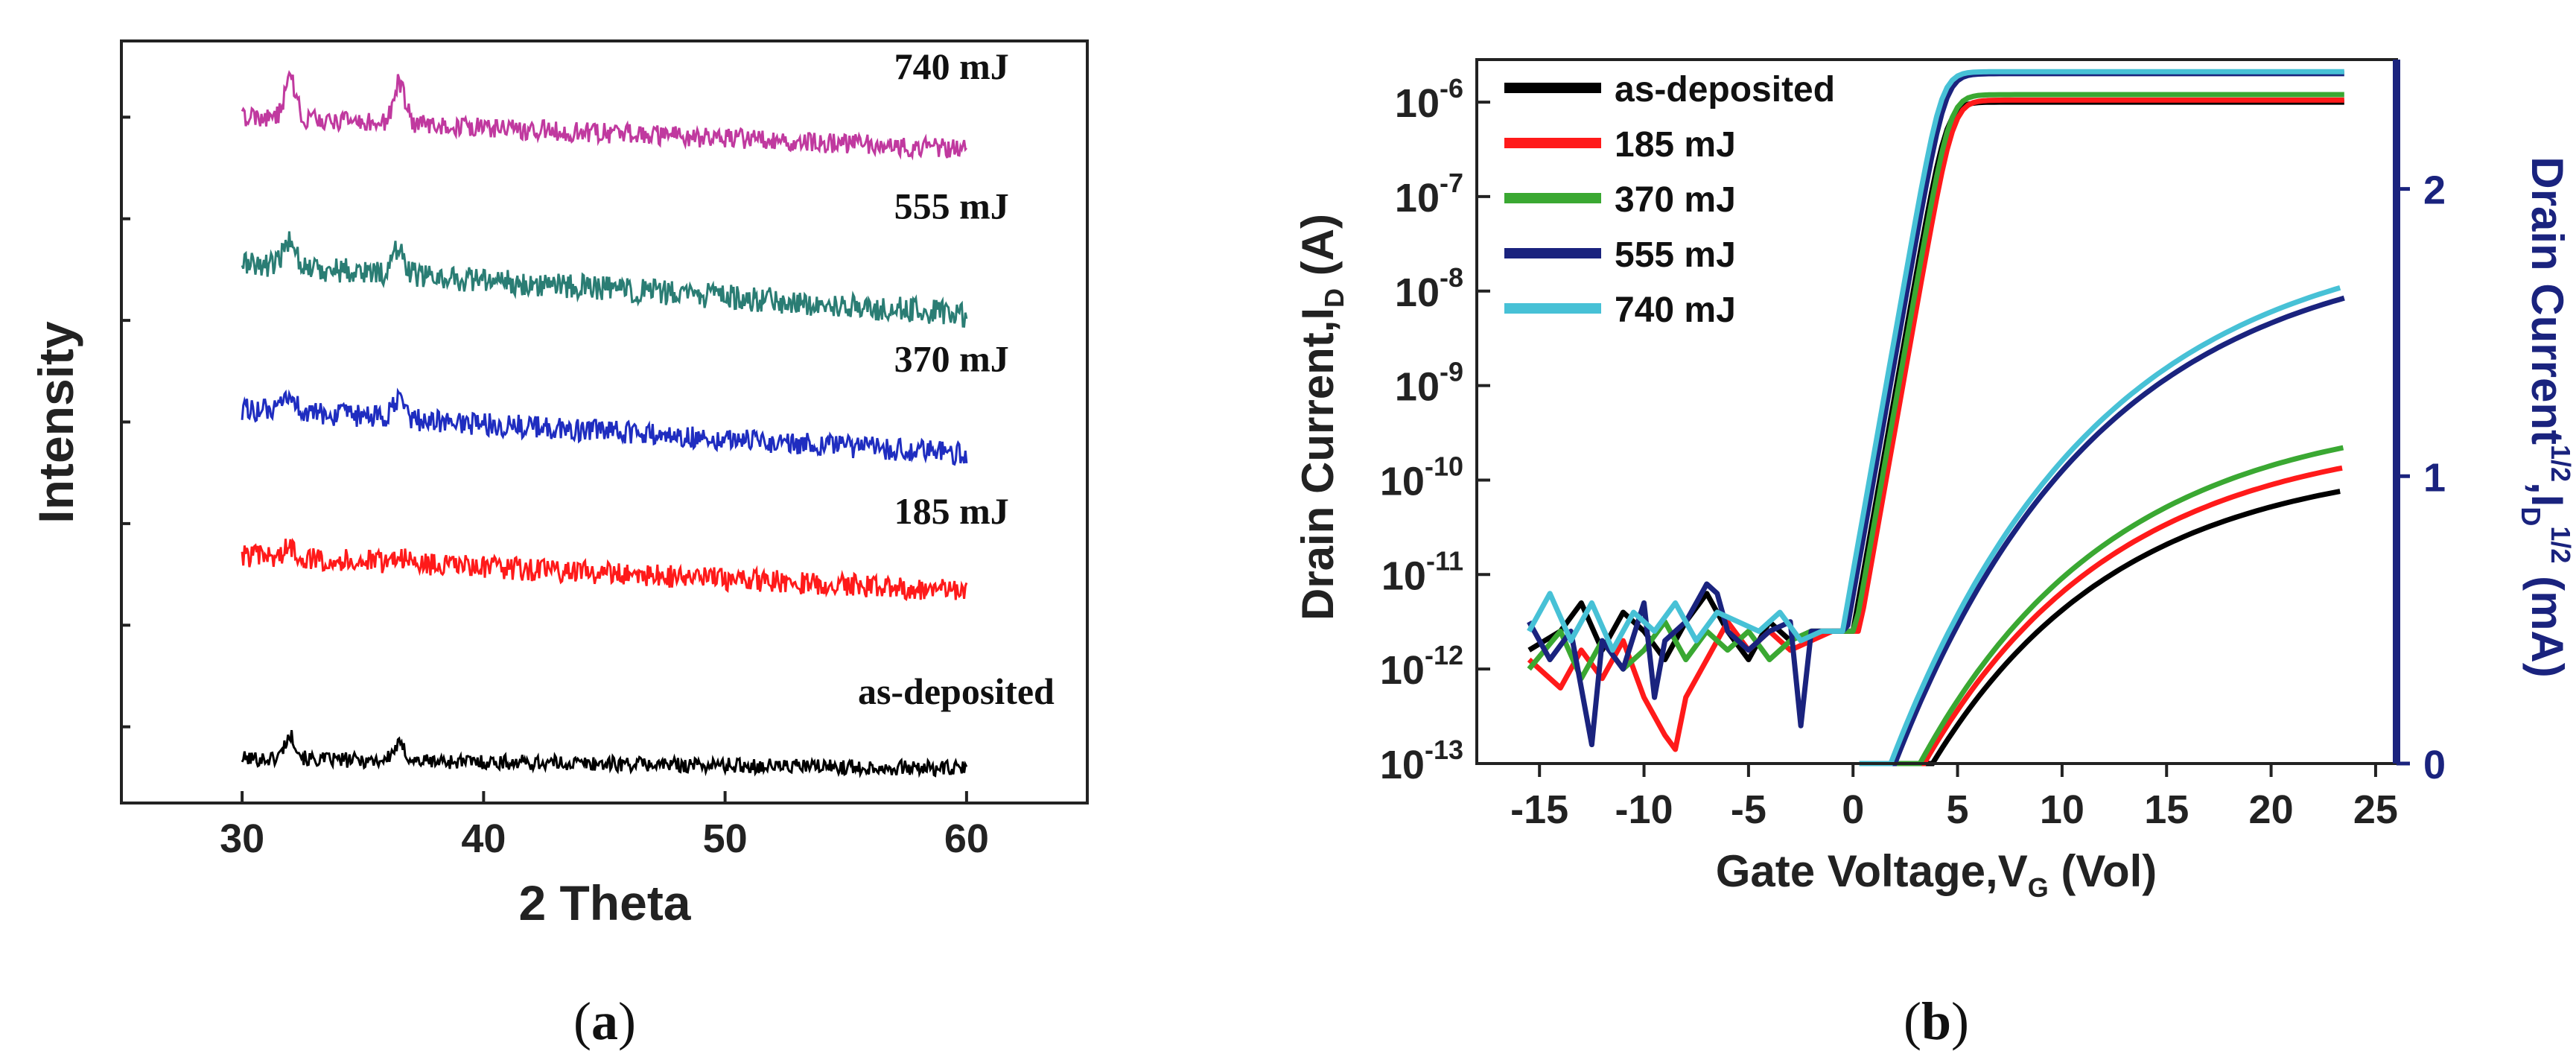 The width and height of the screenshot is (2576, 1060). I want to click on ytick-left-label-0: 10⁻¹³, so click(1421, 761).